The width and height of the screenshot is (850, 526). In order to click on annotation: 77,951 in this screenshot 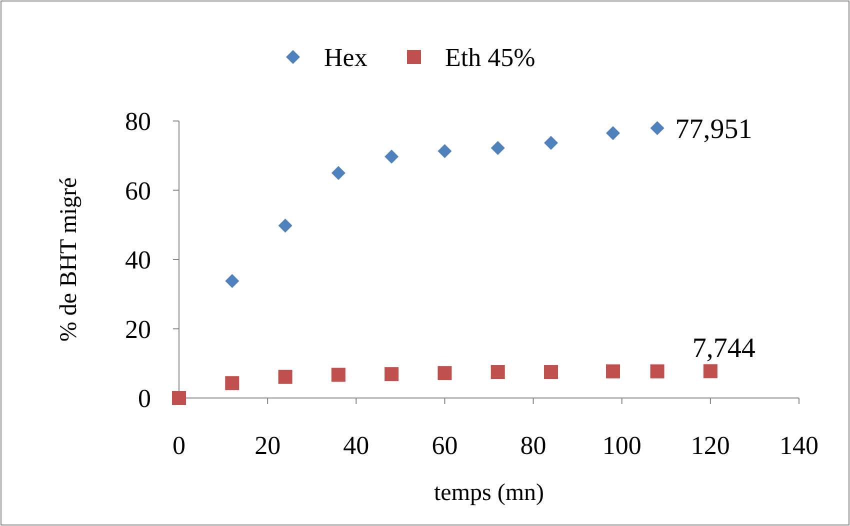, I will do `click(713, 129)`.